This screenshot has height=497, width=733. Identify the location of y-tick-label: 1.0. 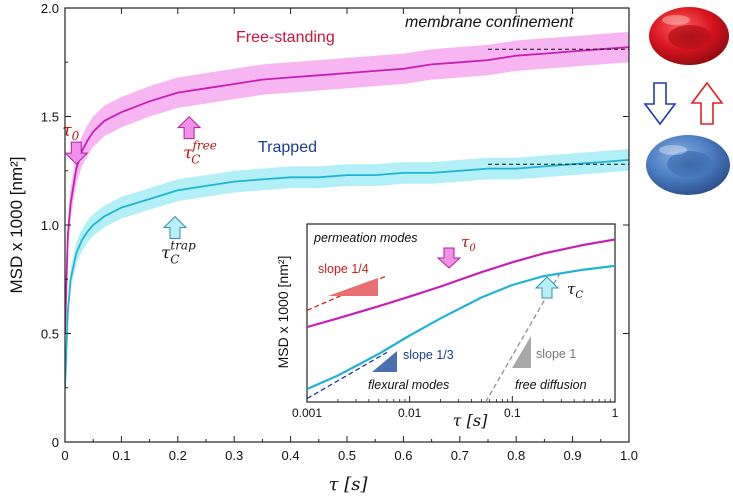
(50, 225).